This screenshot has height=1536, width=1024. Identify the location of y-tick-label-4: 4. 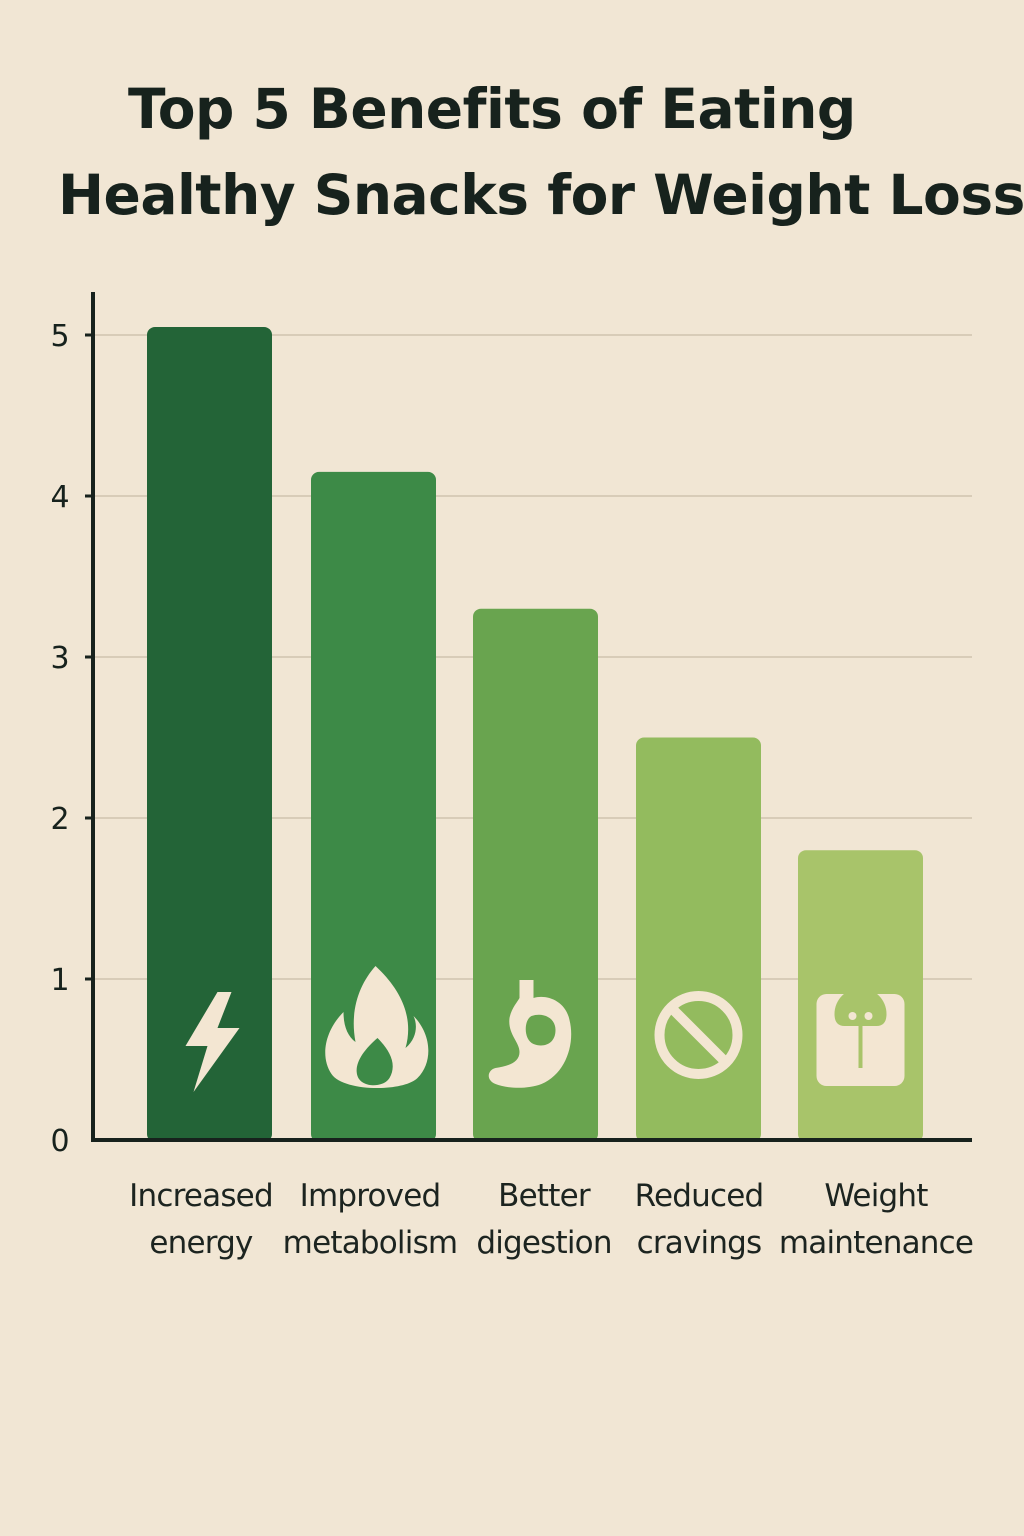
(59, 497).